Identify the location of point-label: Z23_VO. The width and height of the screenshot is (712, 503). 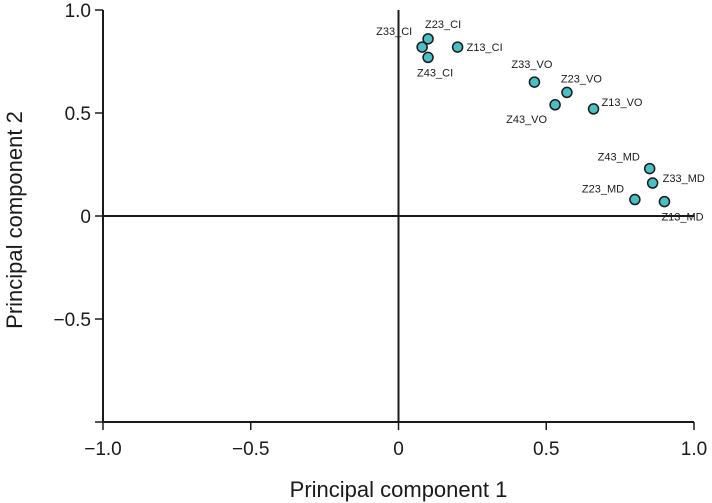
(581, 79).